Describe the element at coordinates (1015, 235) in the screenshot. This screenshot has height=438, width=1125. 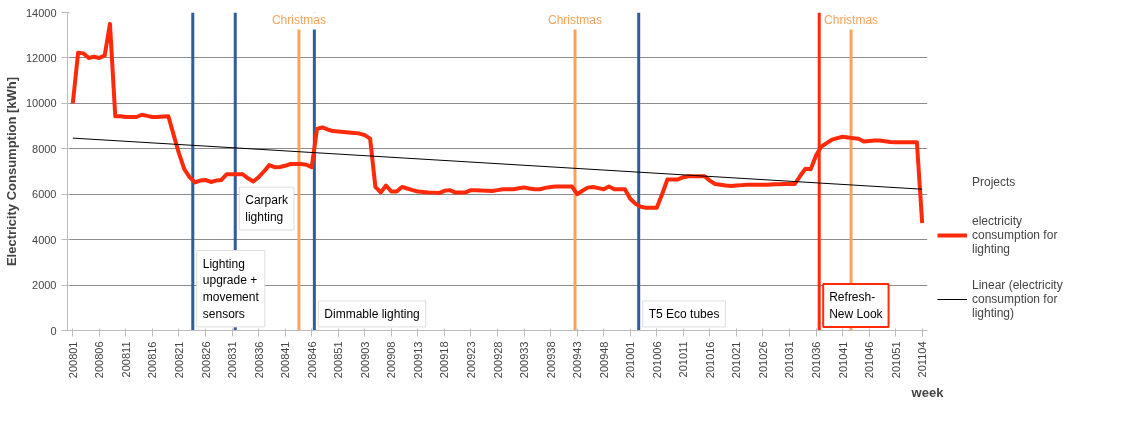
I see `legend-label: electricity consumption for lighting` at that location.